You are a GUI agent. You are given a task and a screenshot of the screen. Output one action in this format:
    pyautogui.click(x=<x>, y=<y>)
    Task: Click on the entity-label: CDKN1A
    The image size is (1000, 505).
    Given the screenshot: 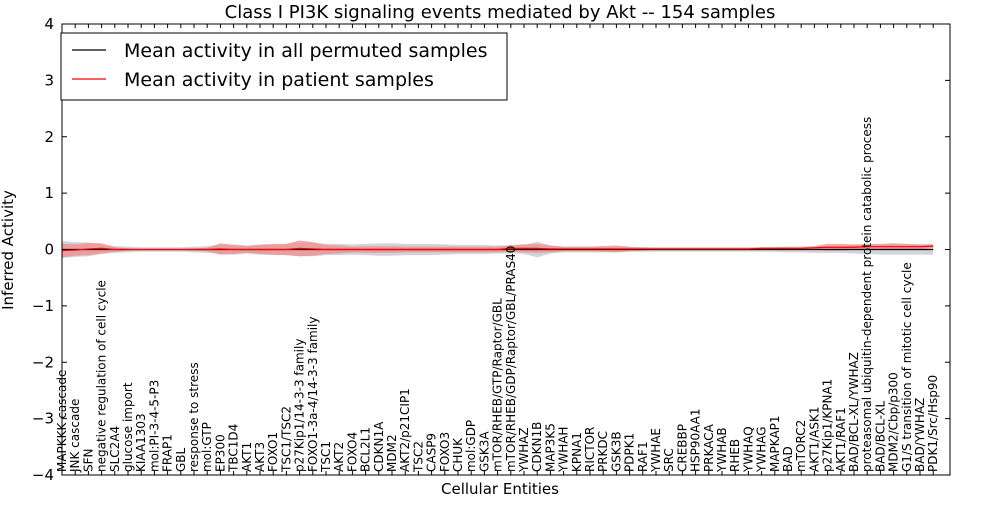 What is the action you would take?
    pyautogui.click(x=379, y=446)
    